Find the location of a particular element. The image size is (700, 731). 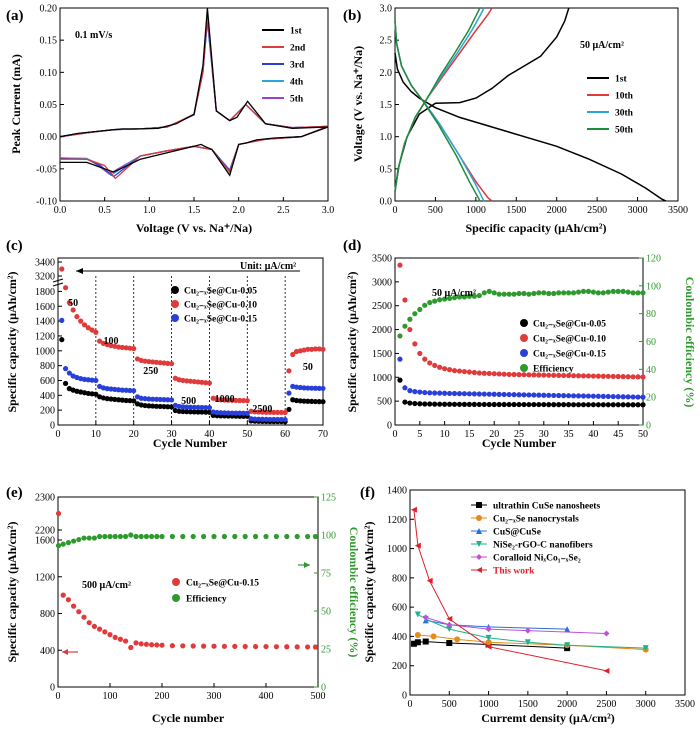

panel-a-legend-label: 4th is located at coordinates (297, 83).